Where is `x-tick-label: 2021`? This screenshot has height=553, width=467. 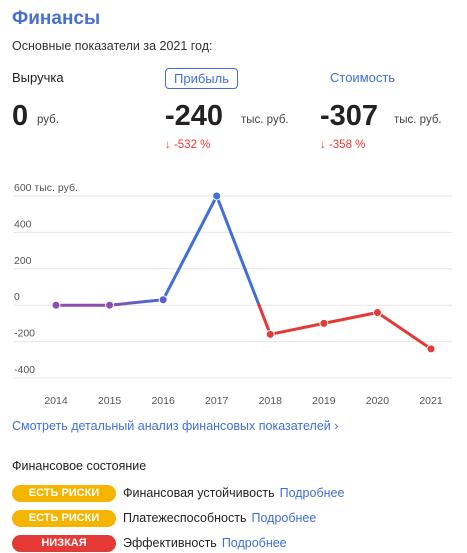
x-tick-label: 2021 is located at coordinates (431, 401).